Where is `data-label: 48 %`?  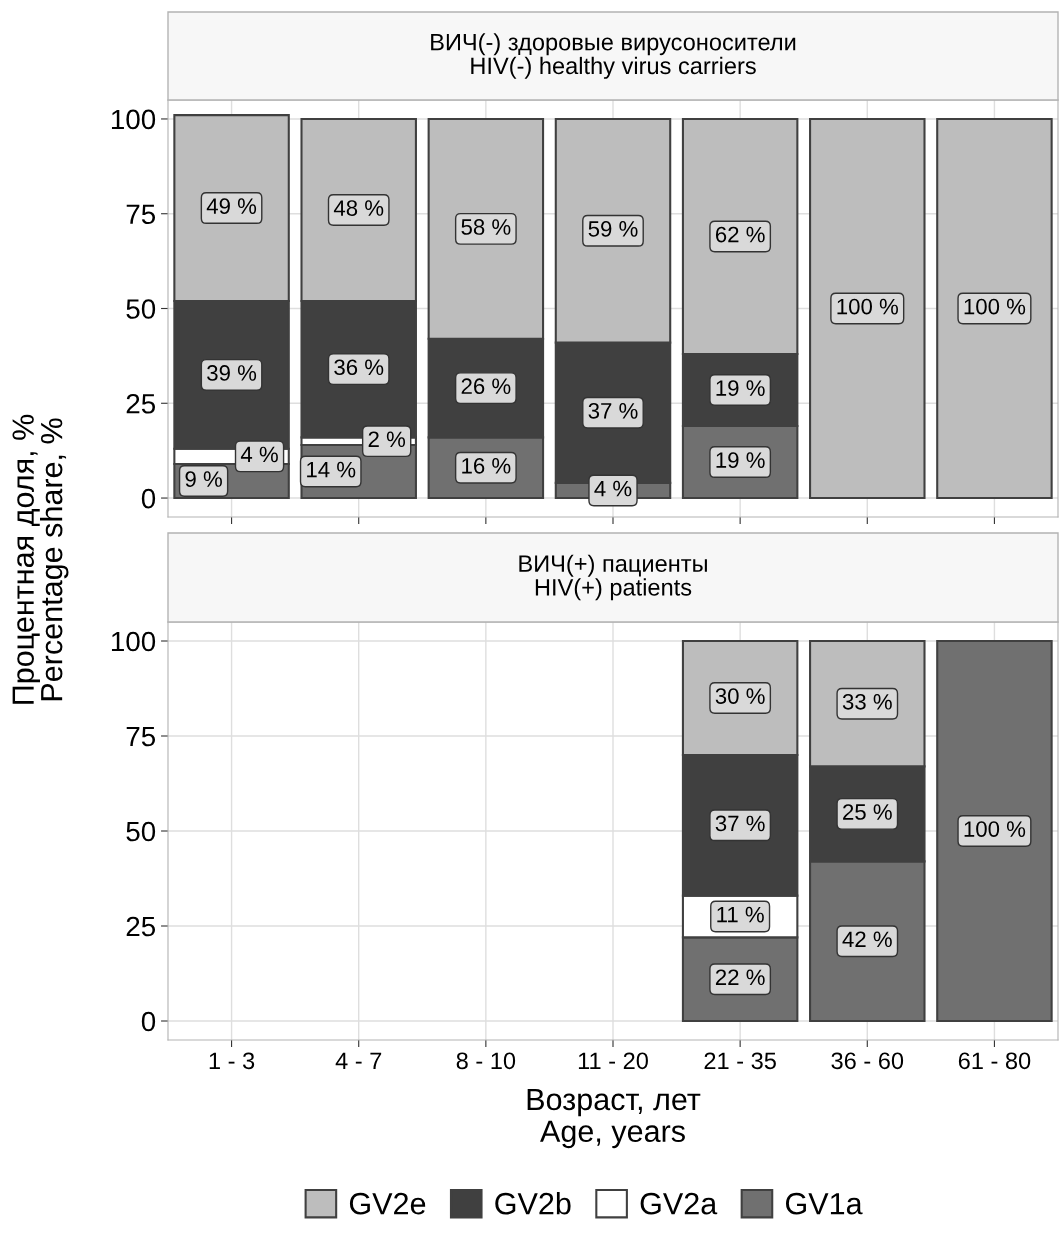
data-label: 48 % is located at coordinates (358, 208).